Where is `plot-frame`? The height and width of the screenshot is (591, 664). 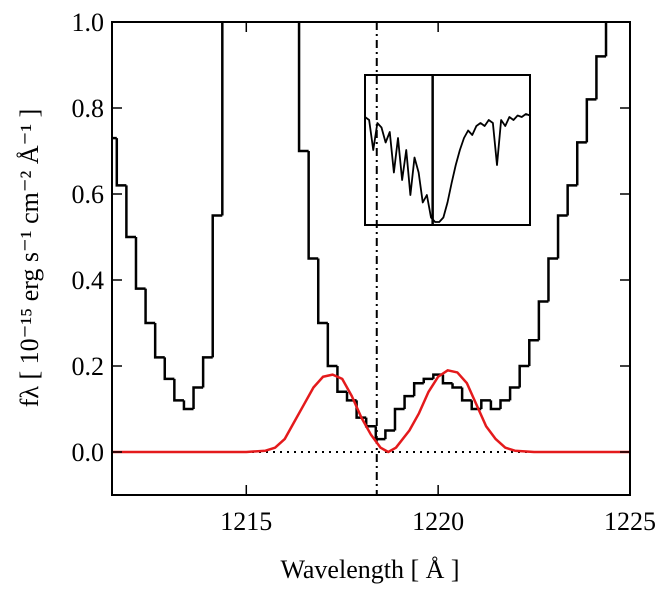
plot-frame is located at coordinates (447, 150).